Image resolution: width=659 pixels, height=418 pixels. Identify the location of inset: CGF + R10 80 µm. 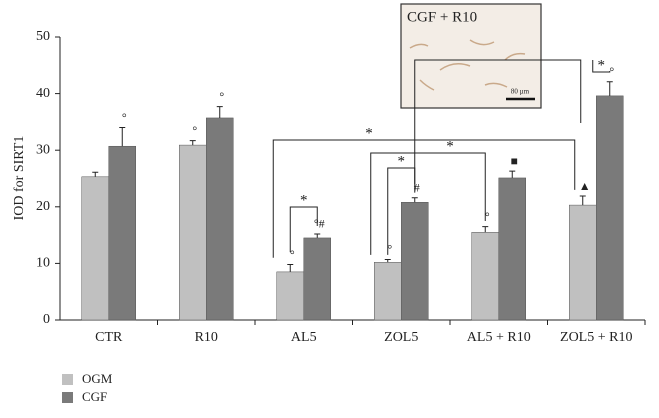
(471, 56).